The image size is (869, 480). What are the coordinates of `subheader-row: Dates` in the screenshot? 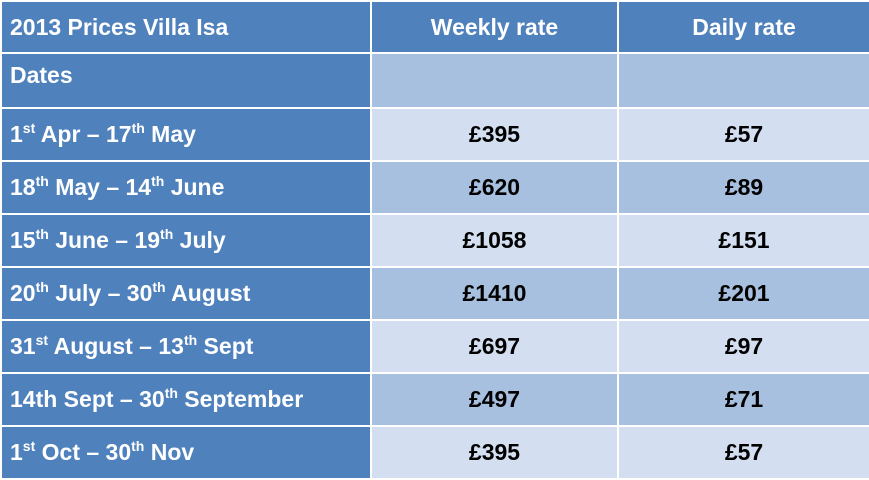 It's located at (434, 80).